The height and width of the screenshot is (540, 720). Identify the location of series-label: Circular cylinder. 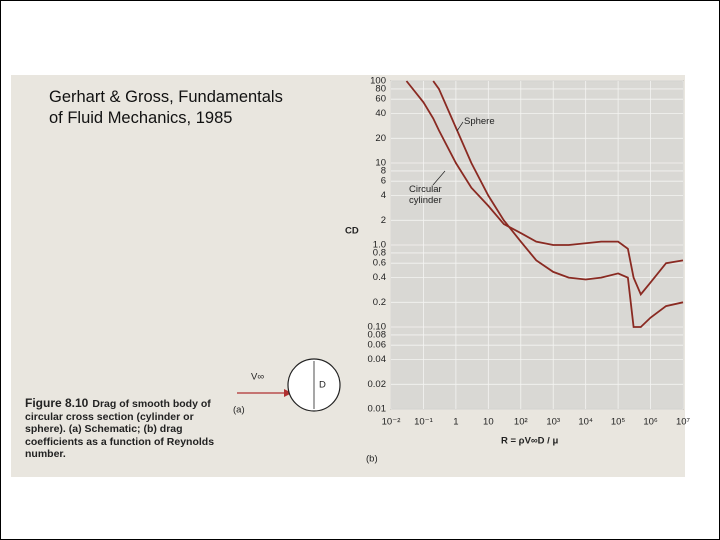
(425, 195).